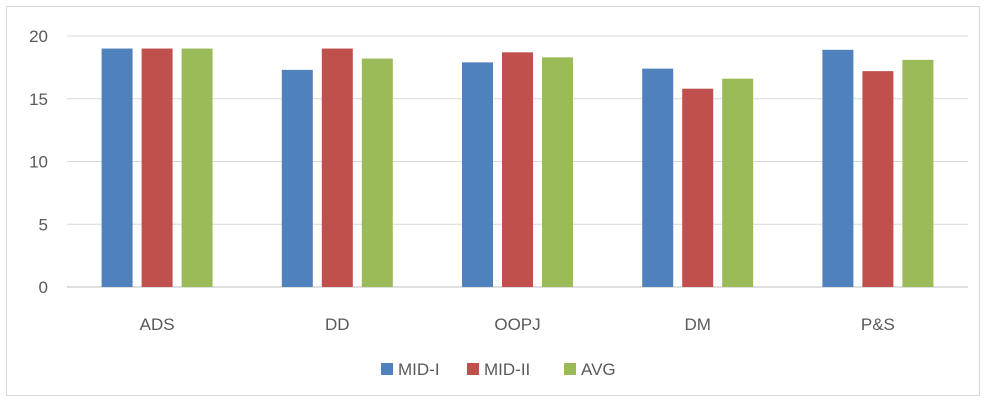 The image size is (987, 402). I want to click on bar-avg-ps, so click(918, 173).